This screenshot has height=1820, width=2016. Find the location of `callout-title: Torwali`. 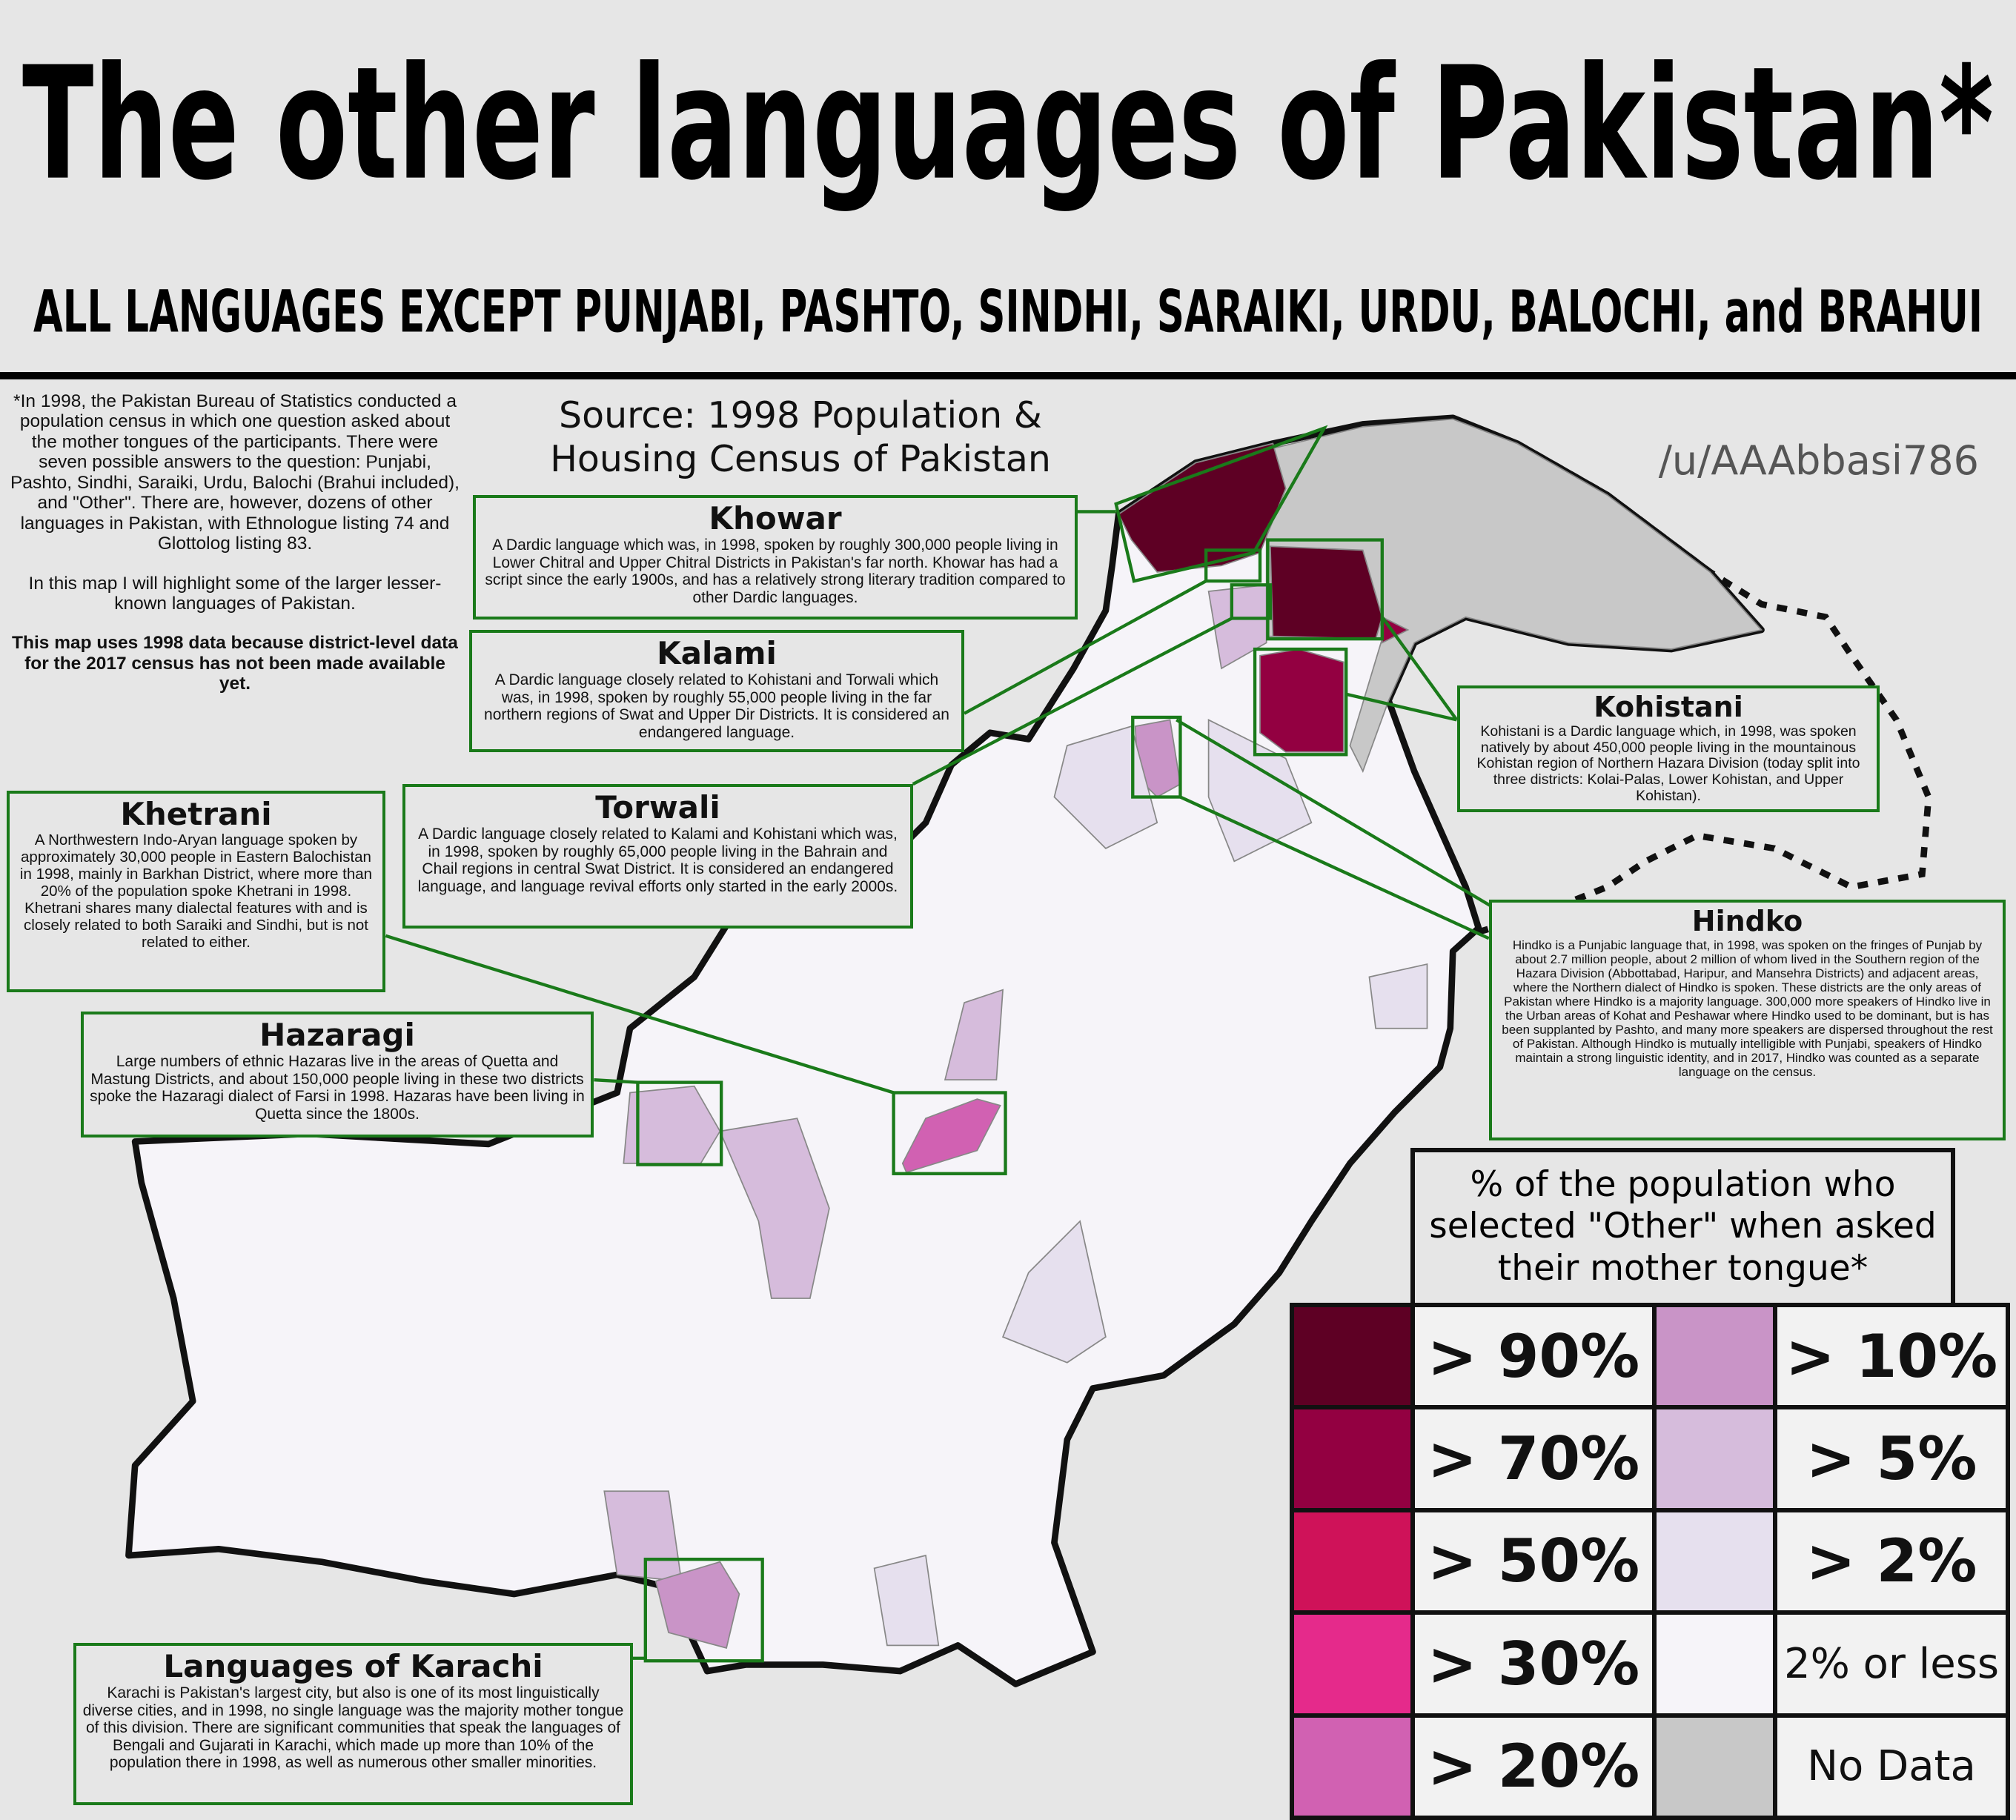

callout-title: Torwali is located at coordinates (658, 808).